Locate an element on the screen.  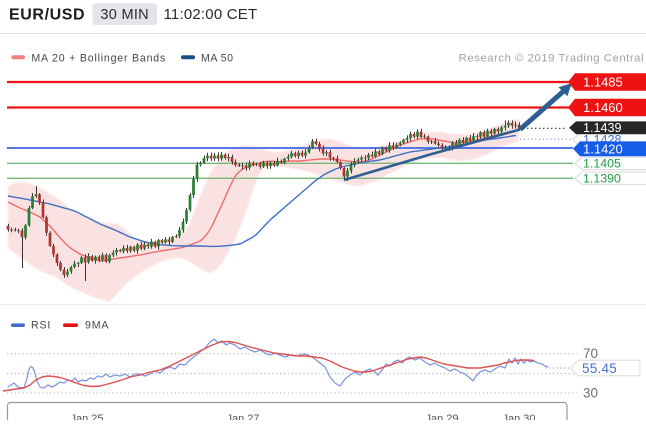
svg-text: Jan 29 is located at coordinates (441, 416).